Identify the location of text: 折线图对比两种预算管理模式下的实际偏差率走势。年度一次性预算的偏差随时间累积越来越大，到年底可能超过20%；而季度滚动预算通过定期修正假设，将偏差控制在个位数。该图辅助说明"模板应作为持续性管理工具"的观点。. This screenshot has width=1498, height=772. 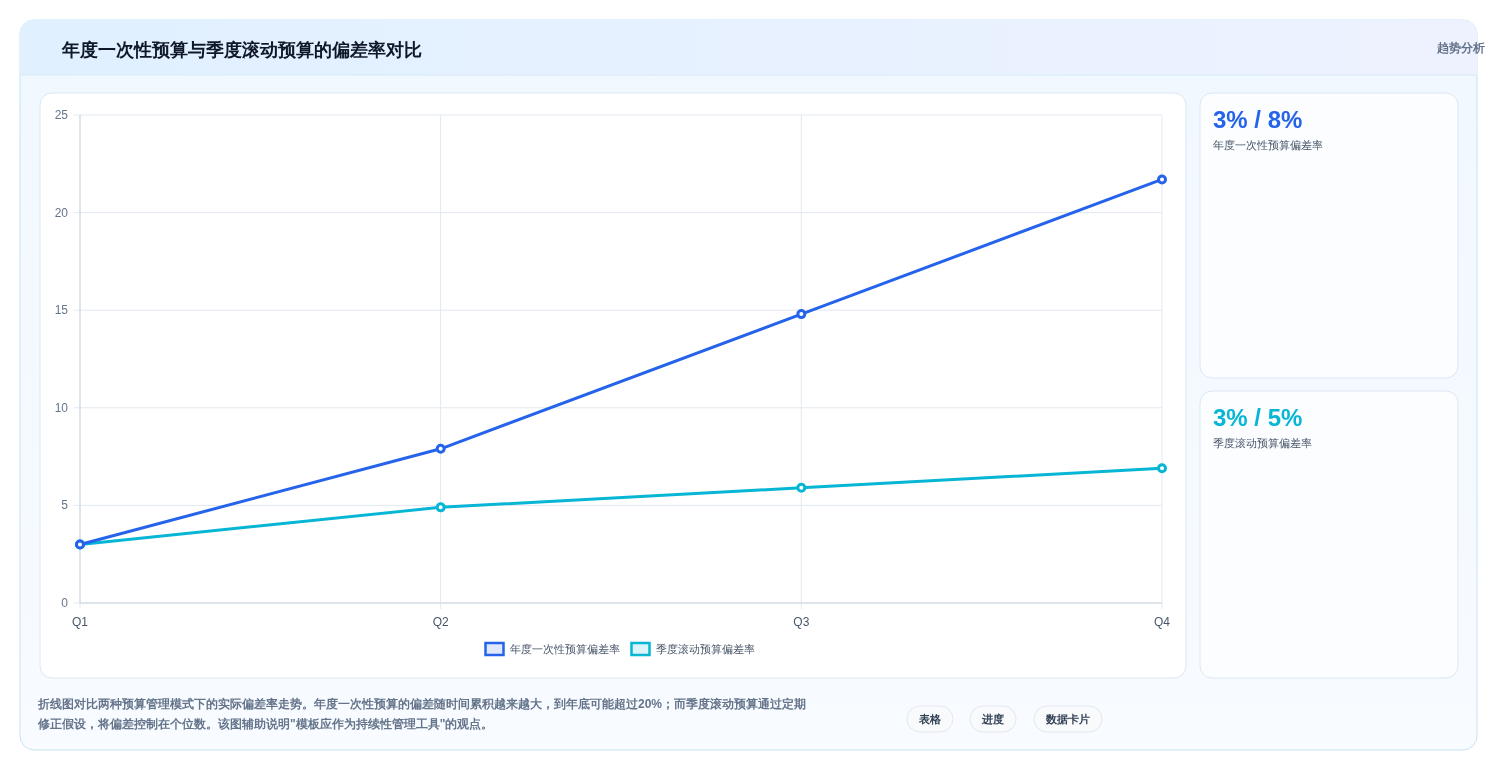
(422, 714).